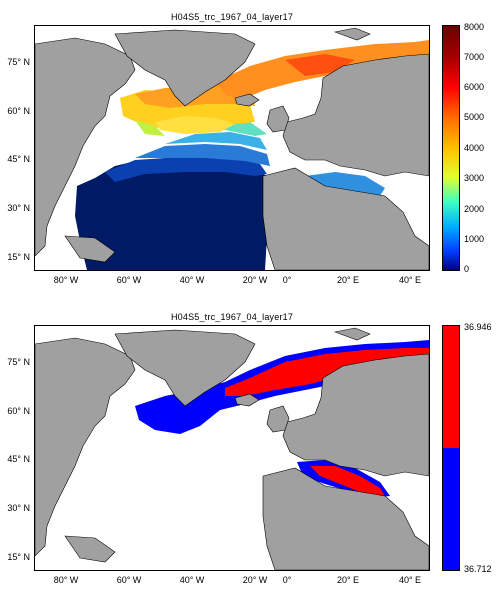  Describe the element at coordinates (474, 178) in the screenshot. I see `colorbar-tick: 3000` at that location.